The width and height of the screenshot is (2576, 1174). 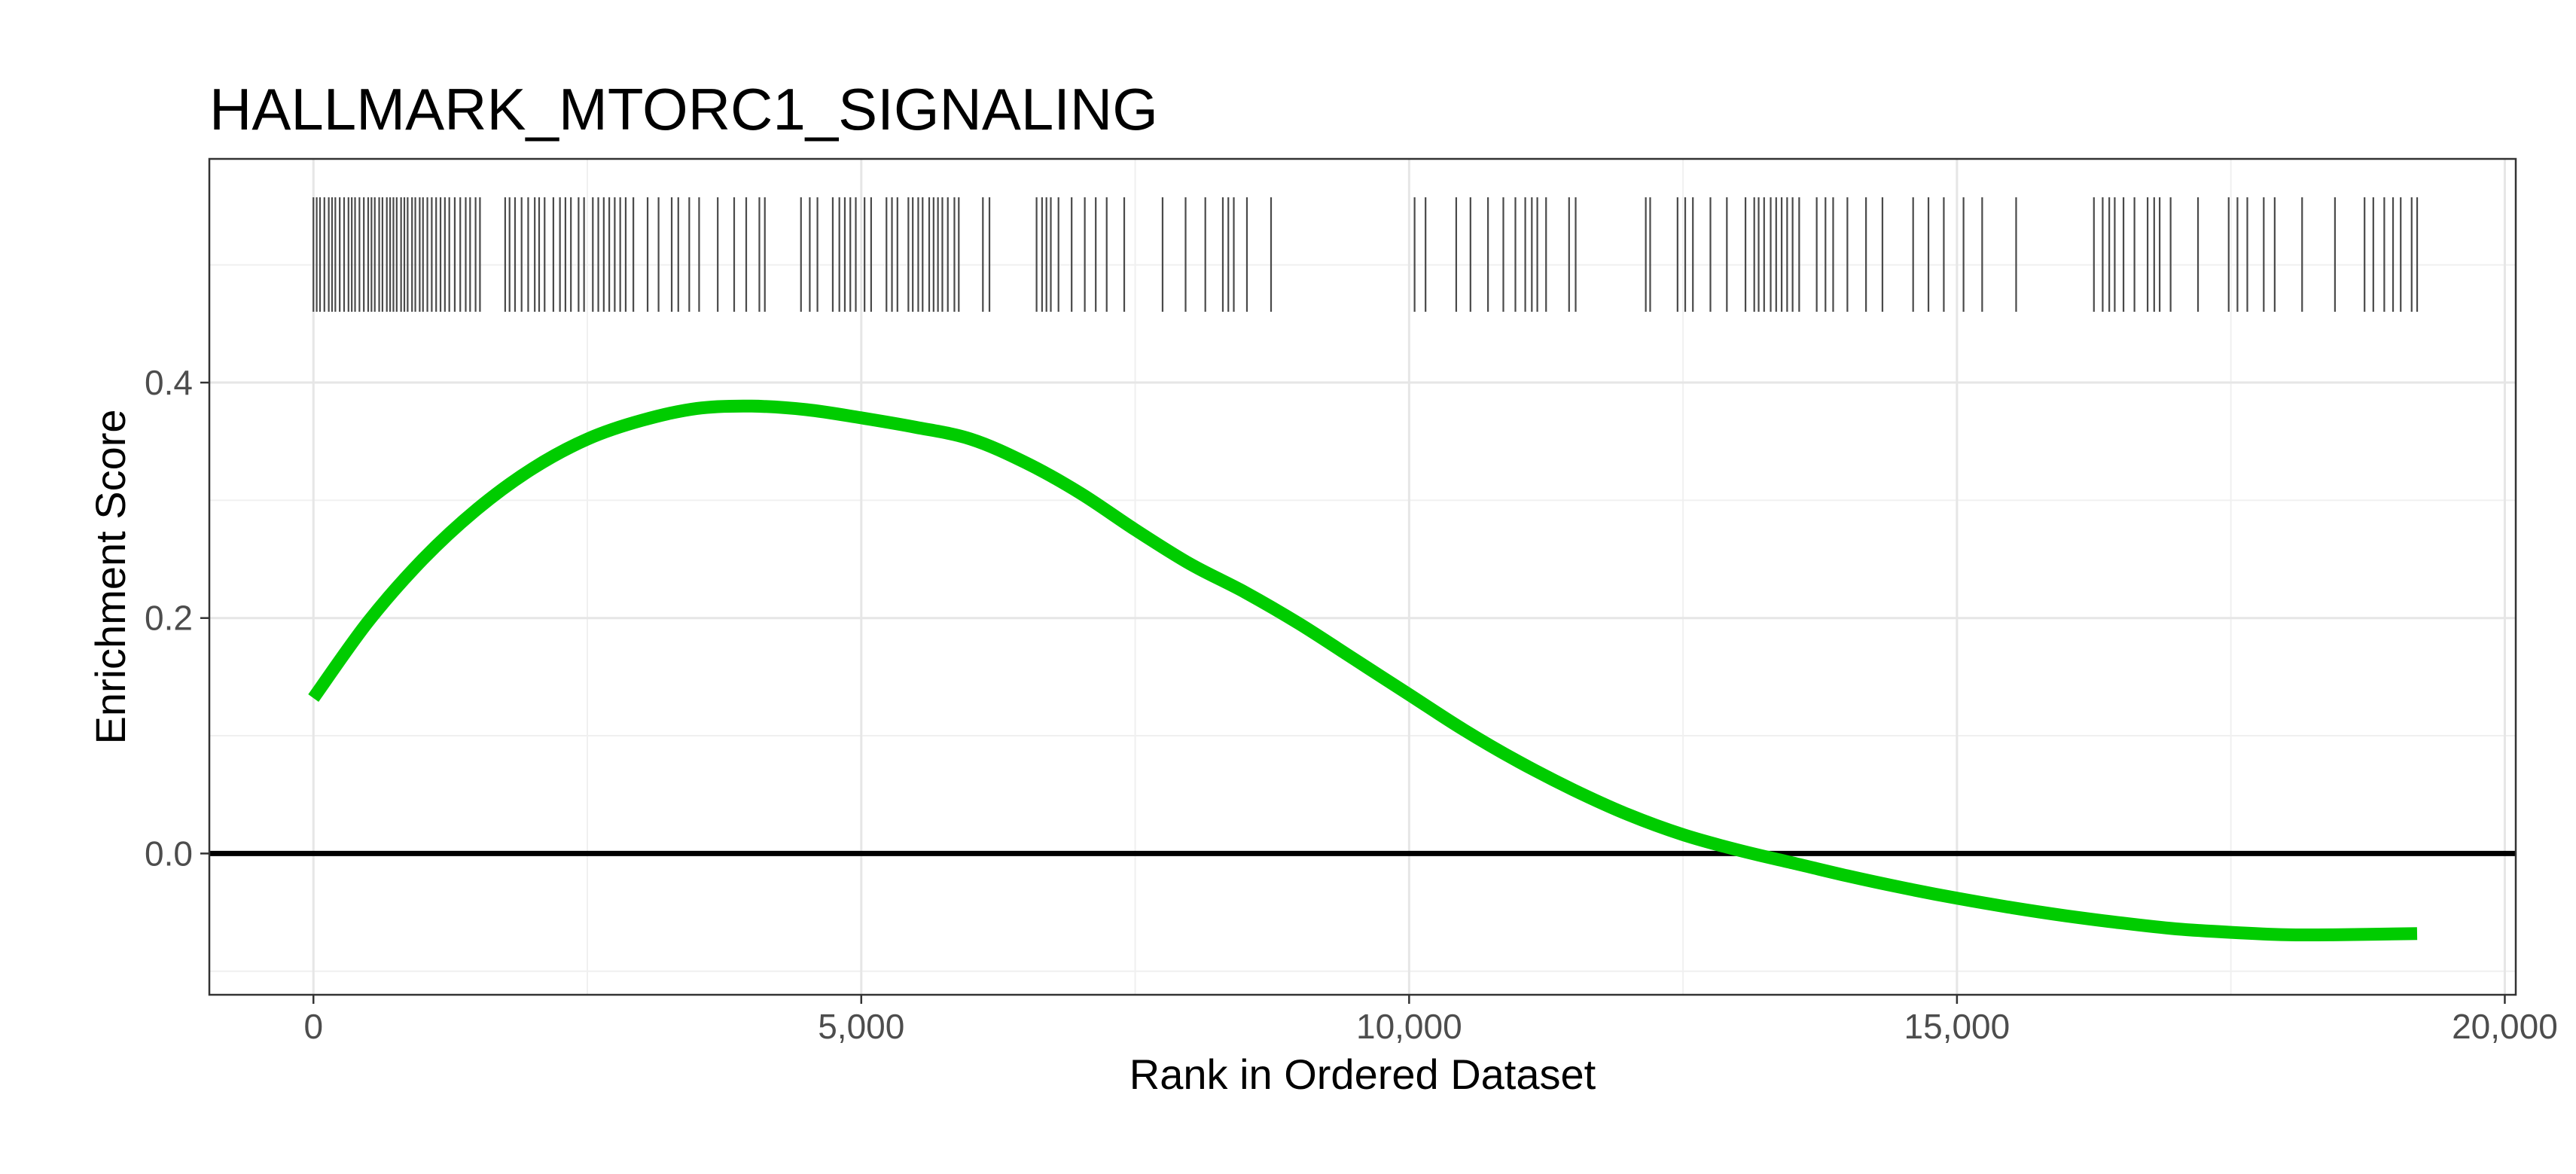 What do you see at coordinates (2505, 1026) in the screenshot?
I see `x-tick-label: 20,000` at bounding box center [2505, 1026].